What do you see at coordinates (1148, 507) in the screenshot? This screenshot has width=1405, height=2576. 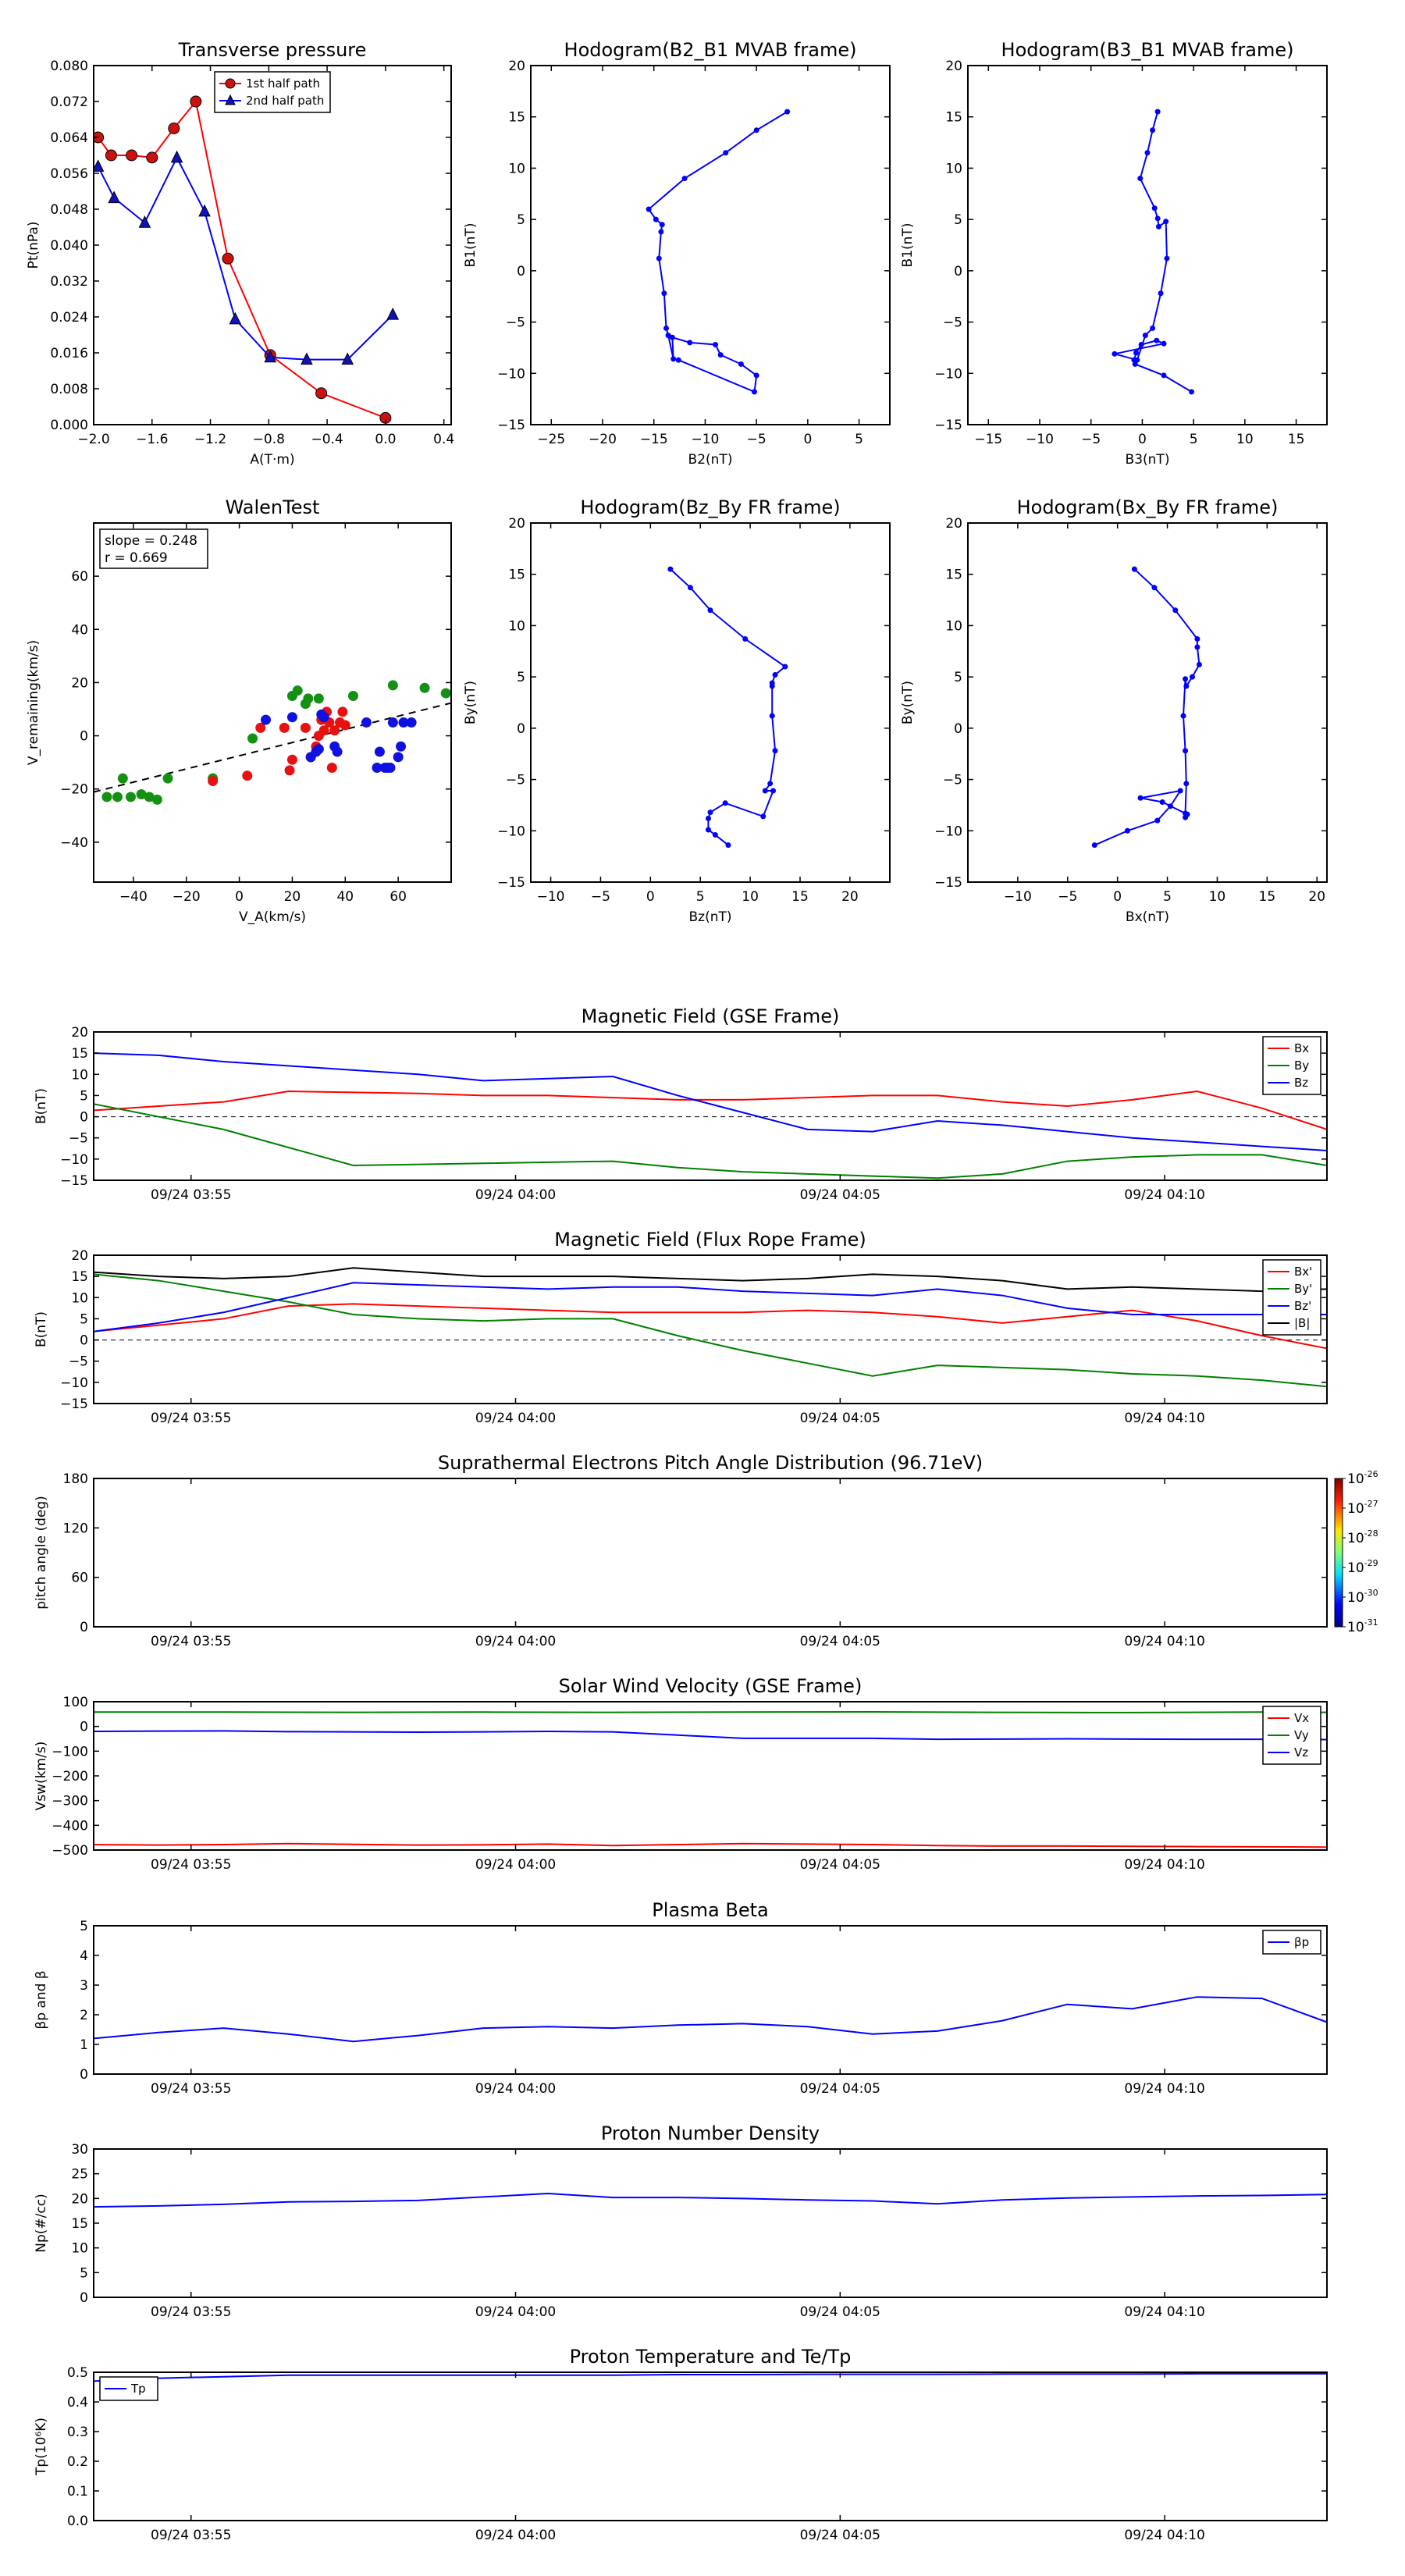 I see `chart-title: Hodogram(Bx_By FR frame)` at bounding box center [1148, 507].